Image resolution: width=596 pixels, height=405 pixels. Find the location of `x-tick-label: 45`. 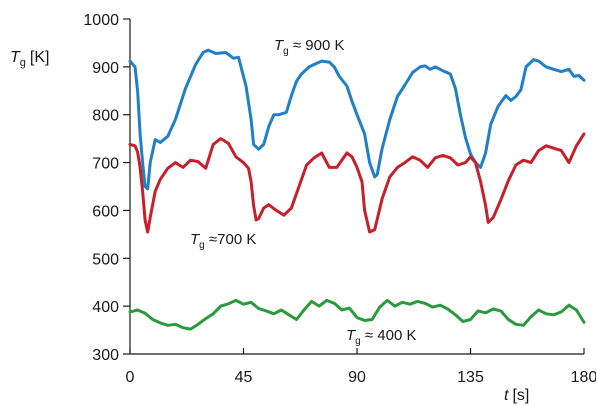

x-tick-label: 45 is located at coordinates (244, 377).